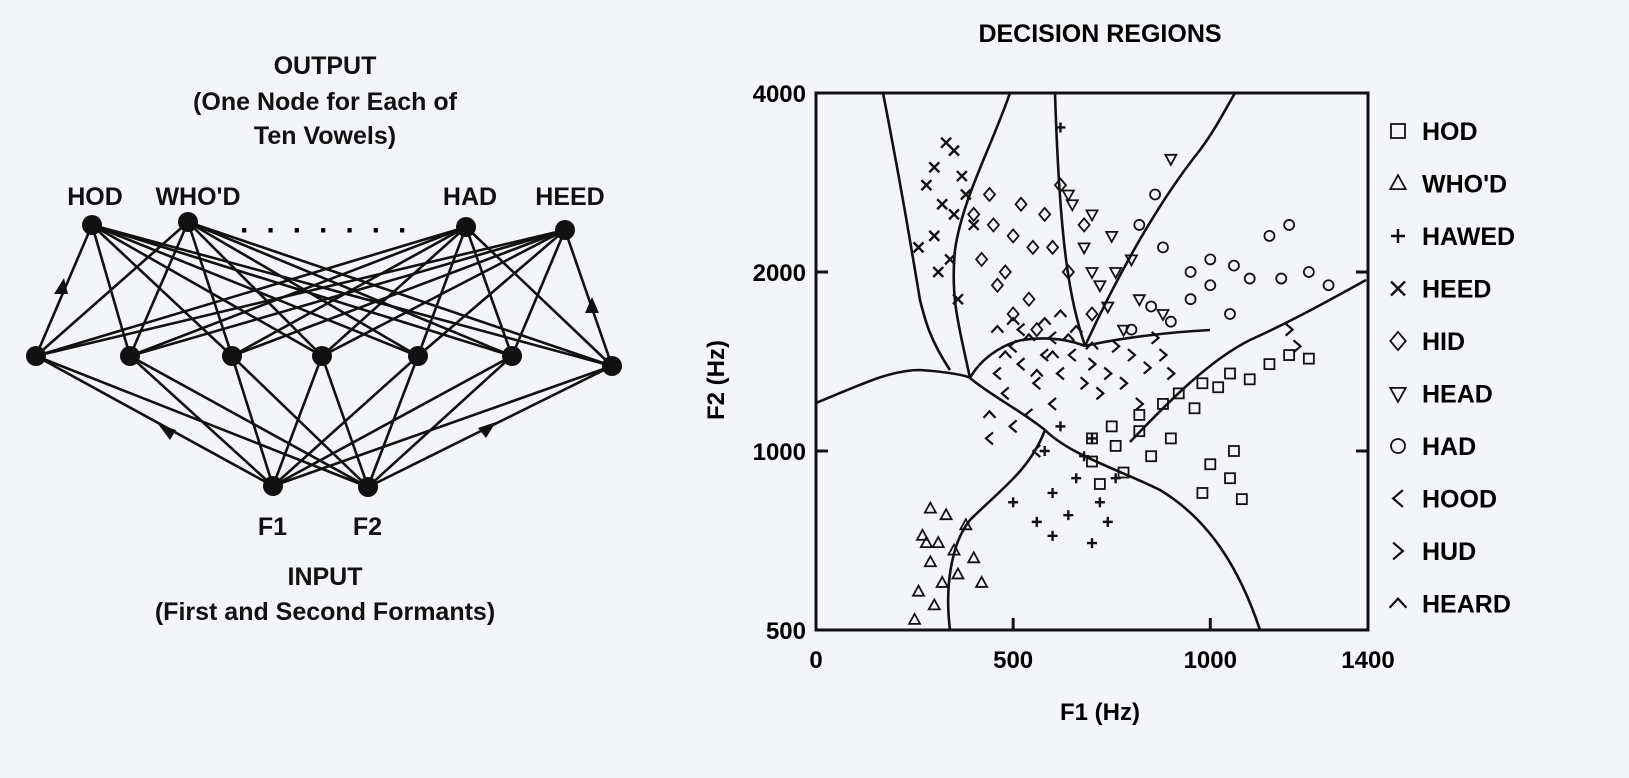 The image size is (1629, 778). Describe the element at coordinates (325, 66) in the screenshot. I see `output-title: OUTPUT` at that location.